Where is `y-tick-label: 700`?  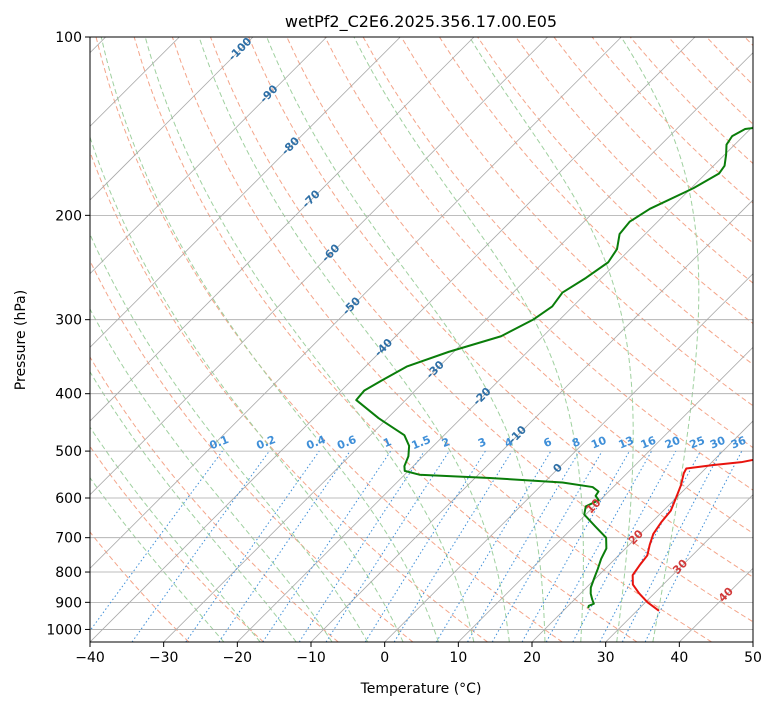
y-tick-label: 700 is located at coordinates (68, 539).